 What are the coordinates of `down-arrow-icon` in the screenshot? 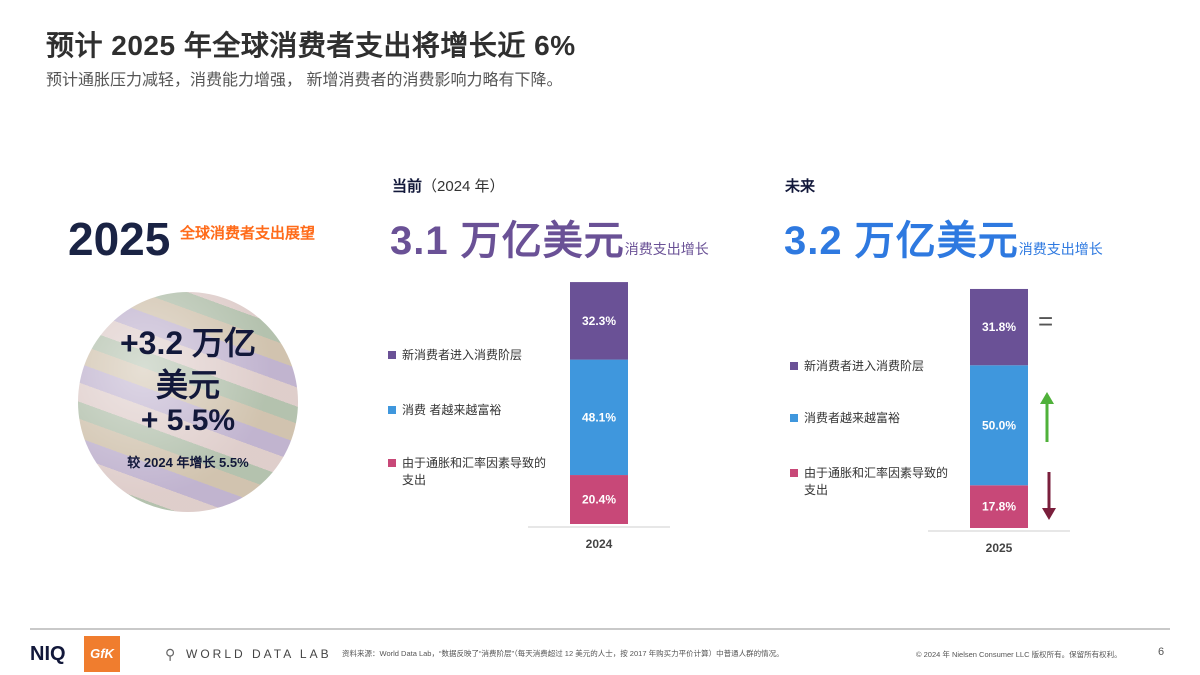 It's located at (1049, 496).